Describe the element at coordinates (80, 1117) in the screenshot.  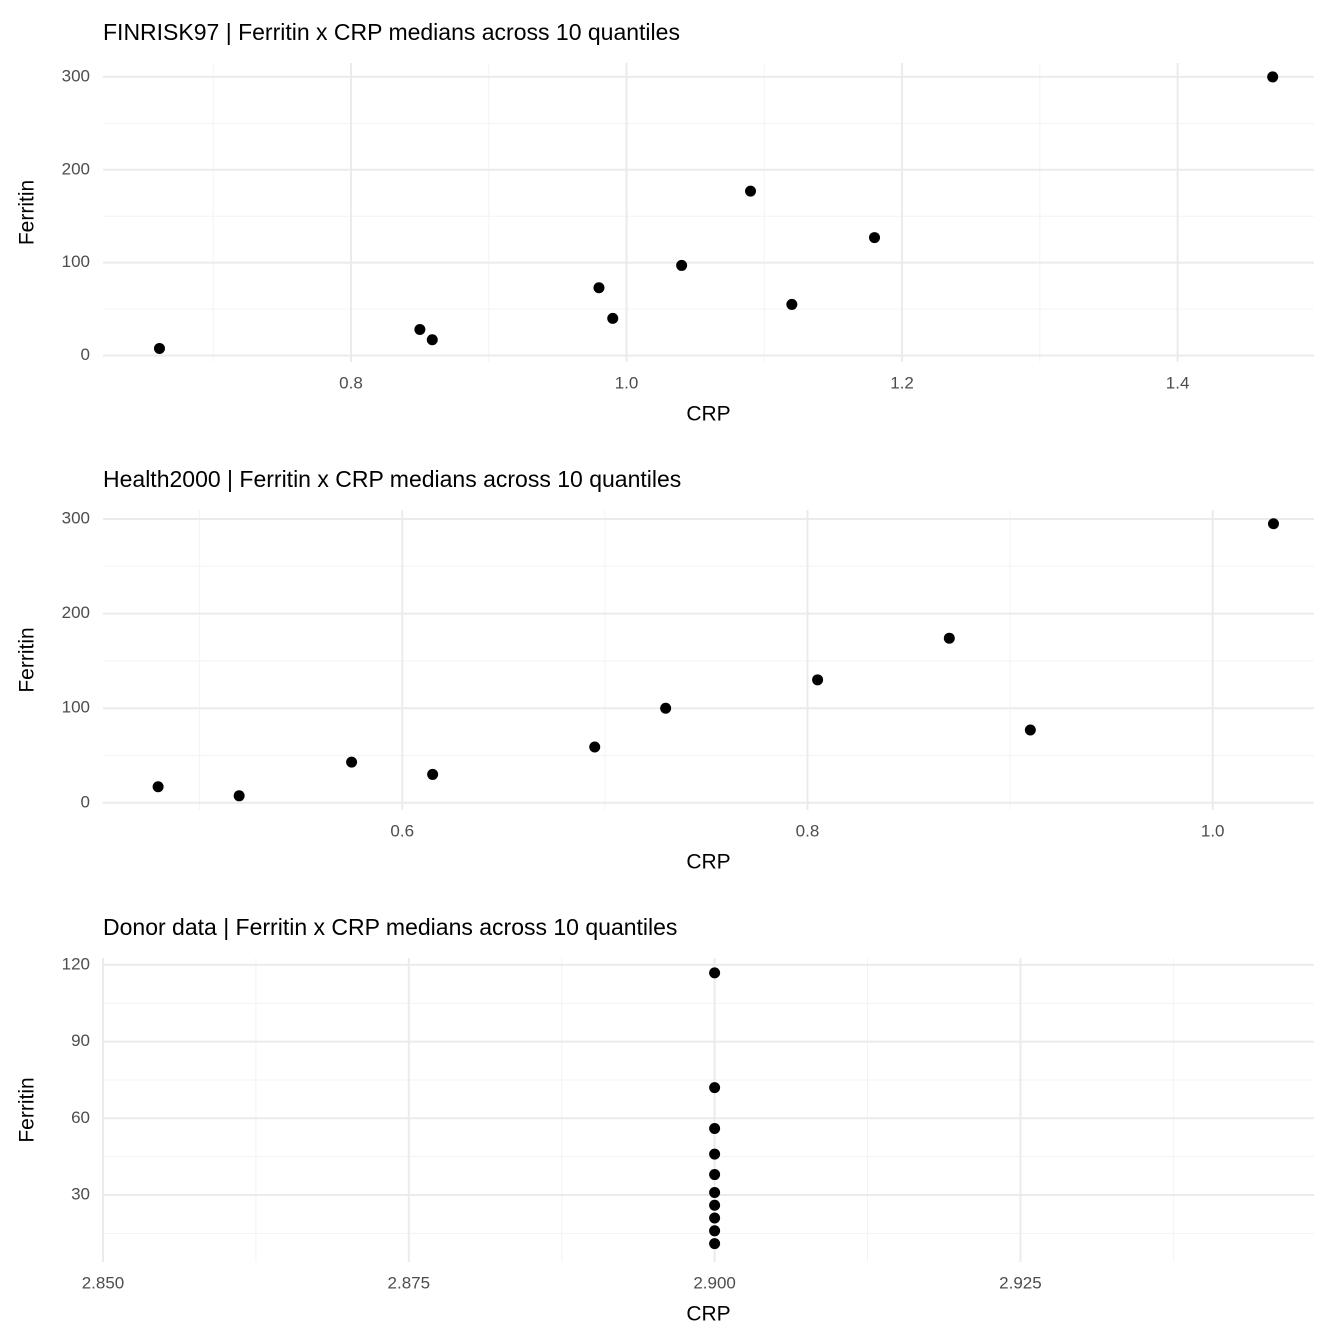
I see `y-tick-label: 60` at that location.